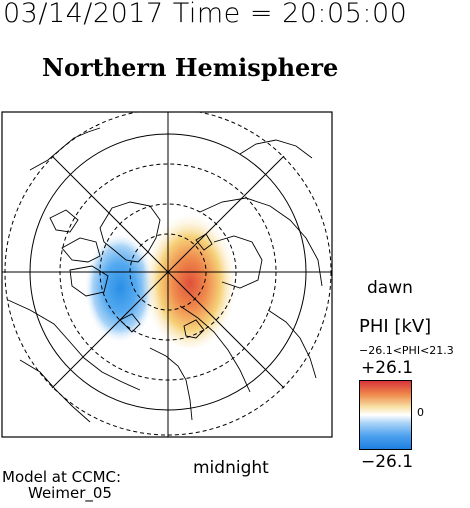 This screenshot has width=470, height=508. I want to click on colorbar, so click(385, 415).